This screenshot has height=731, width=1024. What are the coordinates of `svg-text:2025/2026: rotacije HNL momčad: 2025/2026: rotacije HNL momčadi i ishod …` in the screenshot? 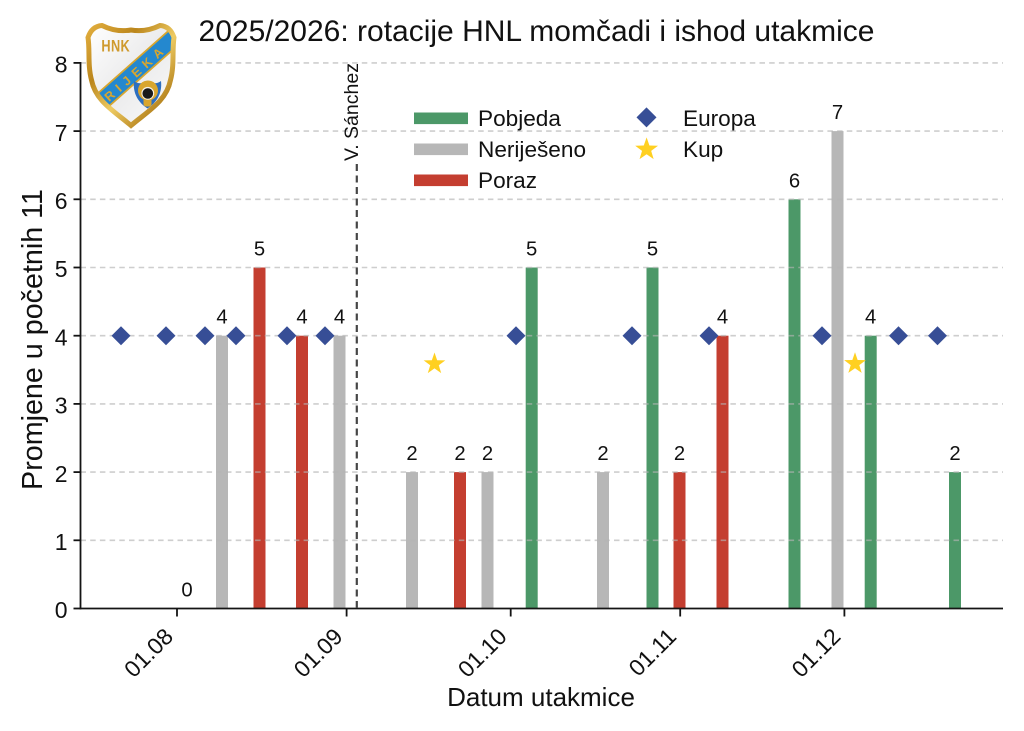 It's located at (537, 31).